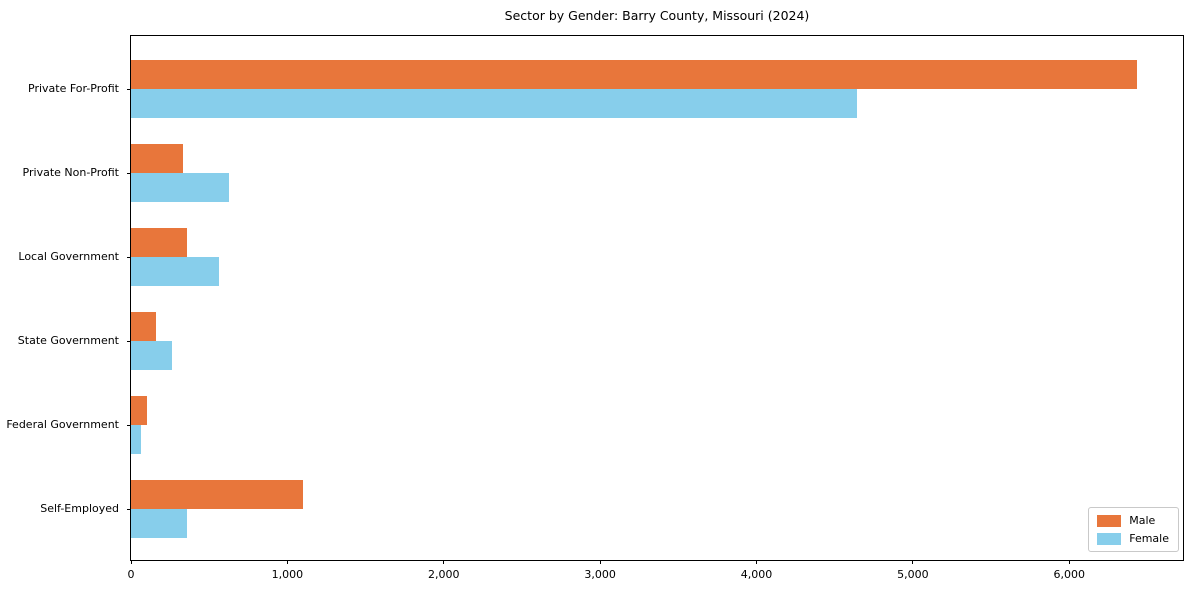 The image size is (1200, 600). Describe the element at coordinates (144, 326) in the screenshot. I see `bar-male-state-government` at that location.